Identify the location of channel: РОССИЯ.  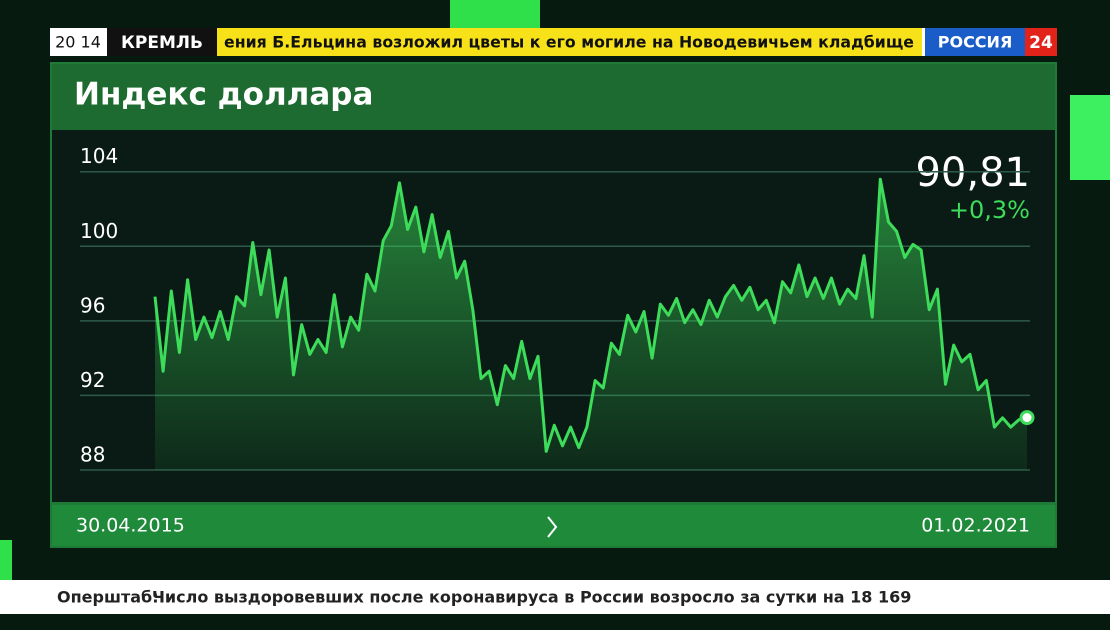
(975, 42).